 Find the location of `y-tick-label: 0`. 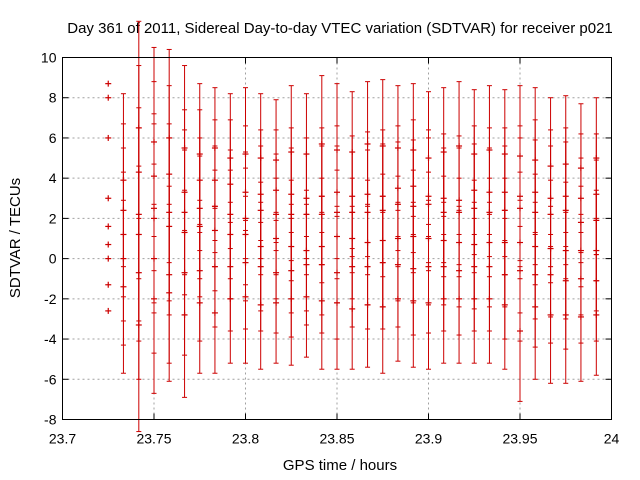

y-tick-label: 0 is located at coordinates (53, 259).